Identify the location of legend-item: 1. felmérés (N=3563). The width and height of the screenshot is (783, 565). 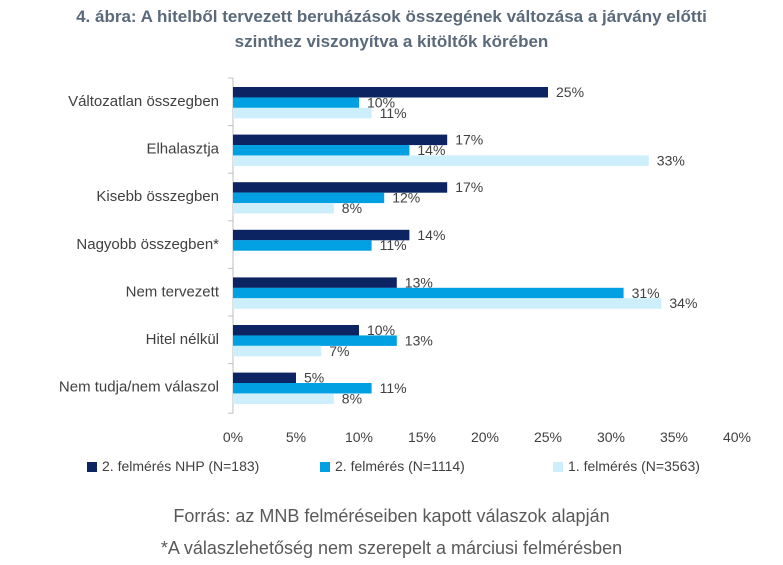
(626, 466).